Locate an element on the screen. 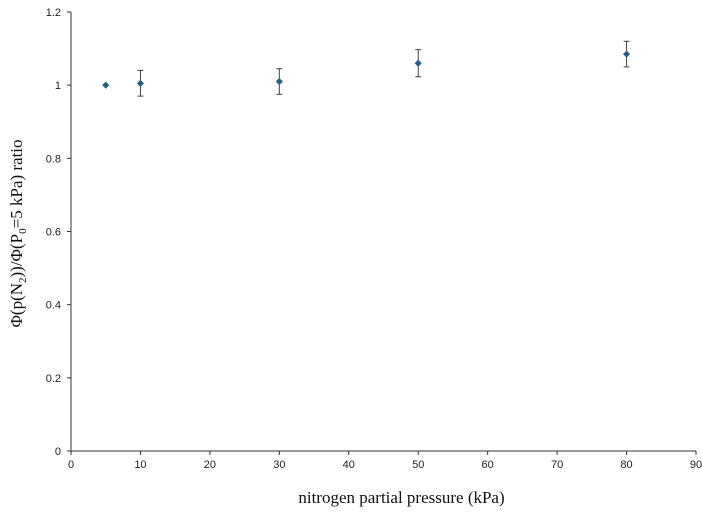 The width and height of the screenshot is (702, 516). y-axis-title-part: ))/Φ(P is located at coordinates (16, 256).